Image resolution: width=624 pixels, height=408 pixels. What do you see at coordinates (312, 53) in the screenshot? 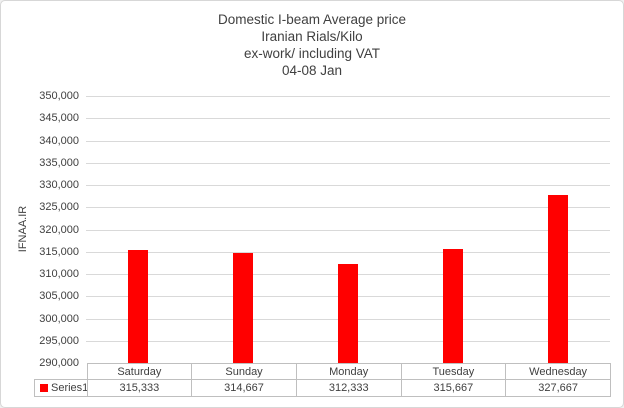
I see `chart-title-line-3: ex-work/ including VAT` at bounding box center [312, 53].